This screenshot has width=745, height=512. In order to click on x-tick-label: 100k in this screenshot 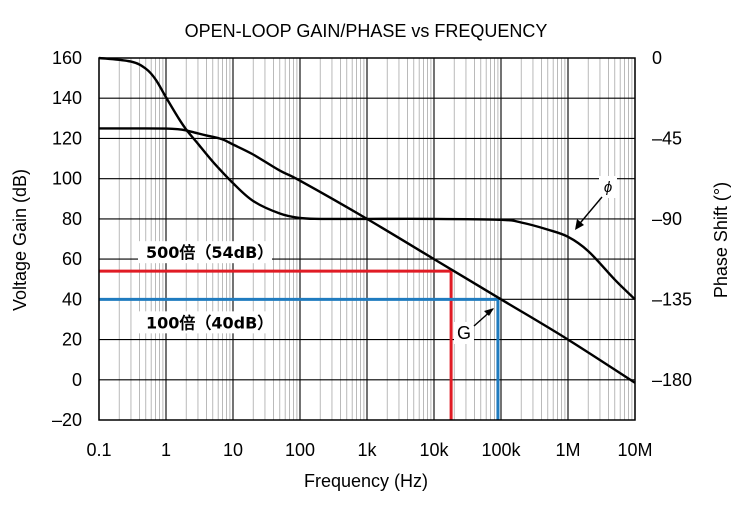, I will do `click(501, 450)`.